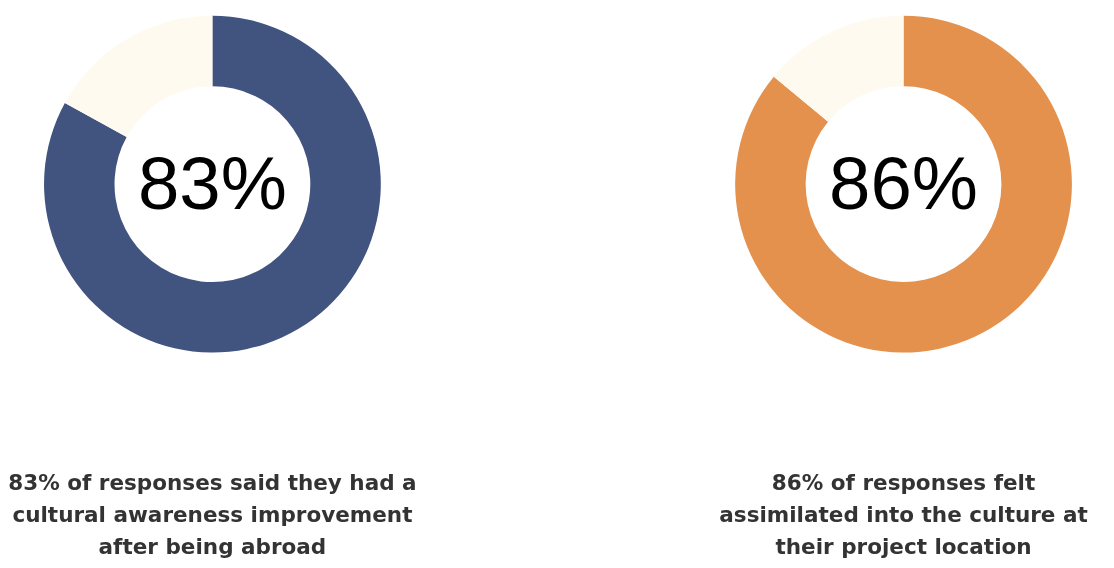 The image size is (1114, 568). I want to click on text: 83% of responses said they had a, so click(212, 482).